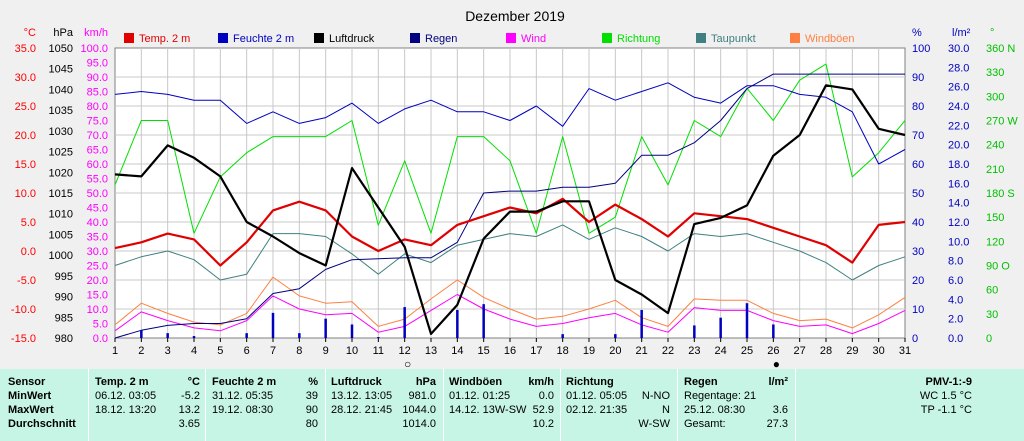  What do you see at coordinates (356, 382) in the screenshot?
I see `press-header: Luftdruck` at bounding box center [356, 382].